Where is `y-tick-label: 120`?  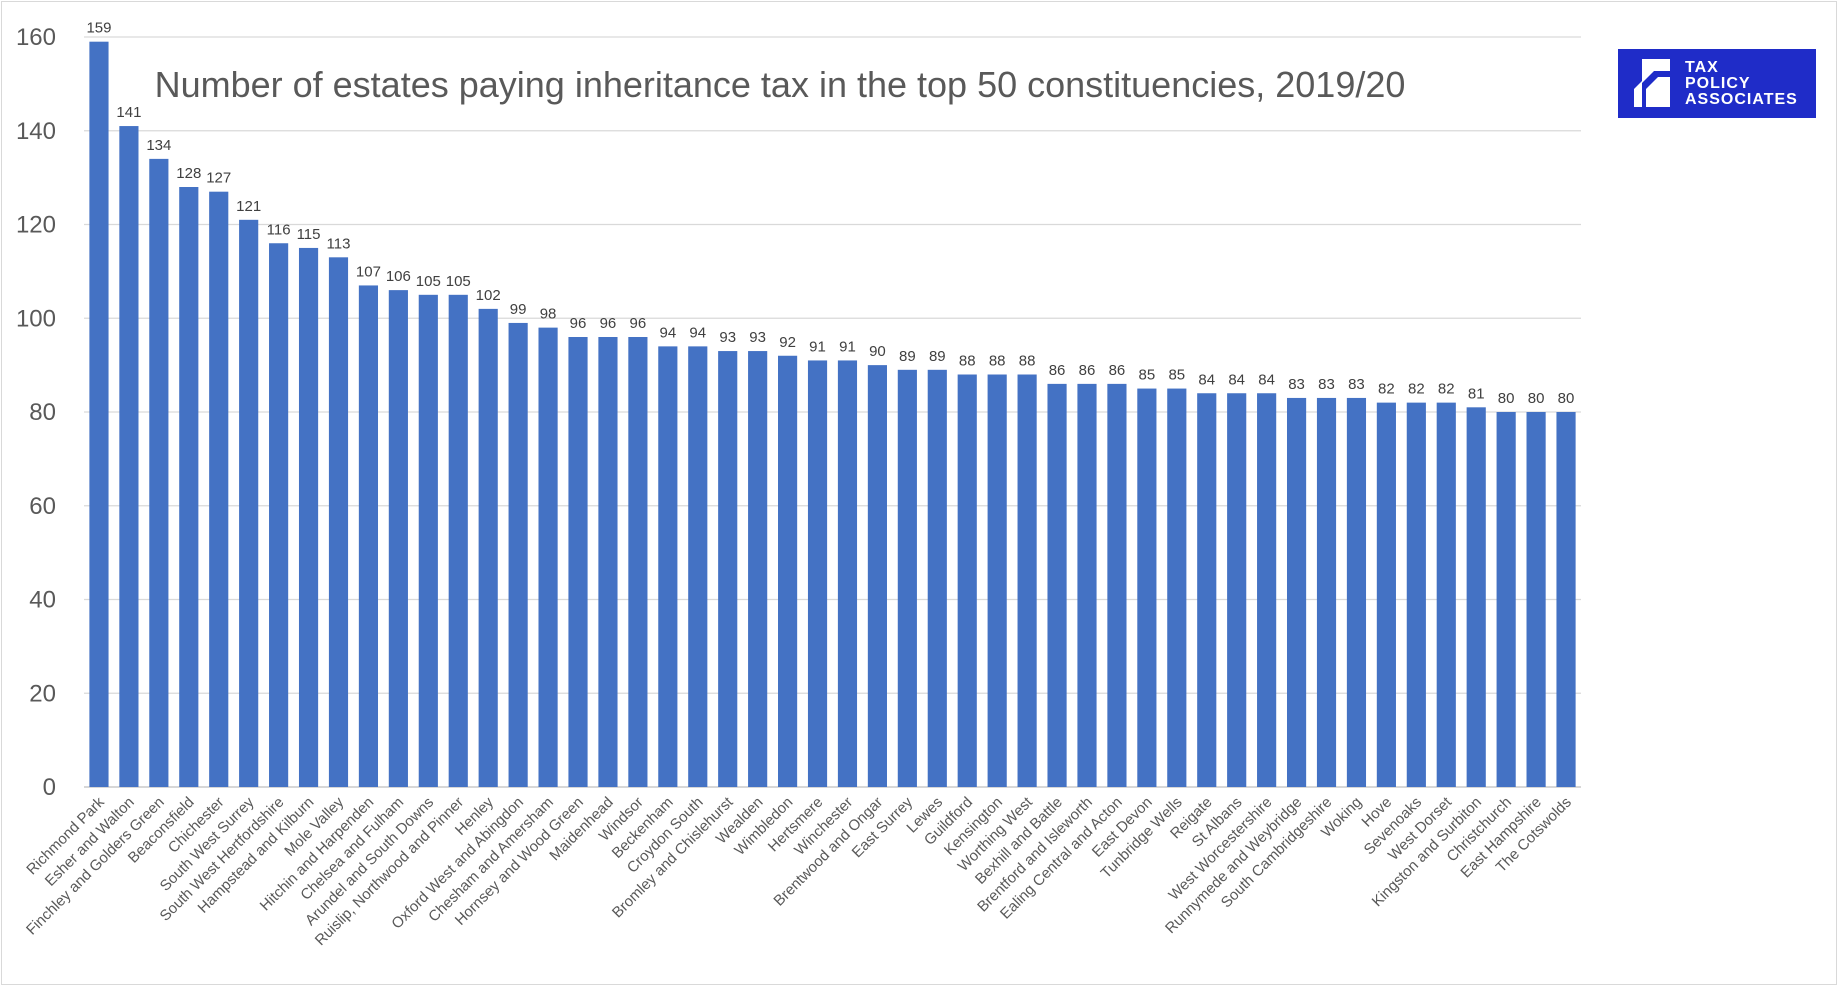 y-tick-label: 120 is located at coordinates (36, 225).